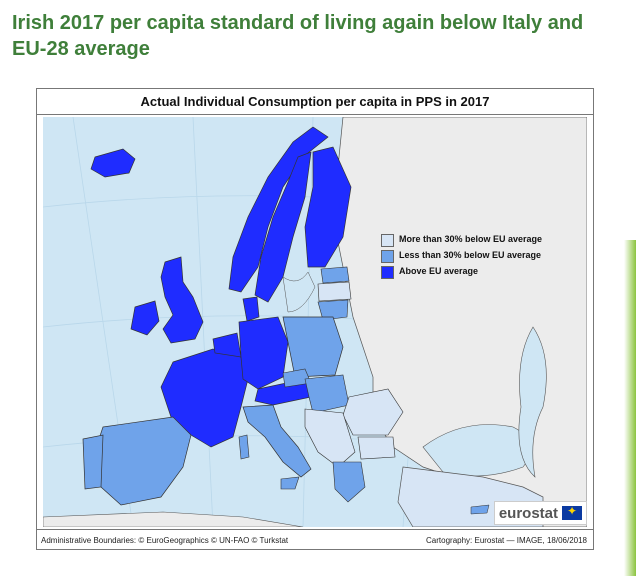 Image resolution: width=636 pixels, height=576 pixels. Describe the element at coordinates (471, 239) in the screenshot. I see `legend-label: More than 30% below EU average` at that location.